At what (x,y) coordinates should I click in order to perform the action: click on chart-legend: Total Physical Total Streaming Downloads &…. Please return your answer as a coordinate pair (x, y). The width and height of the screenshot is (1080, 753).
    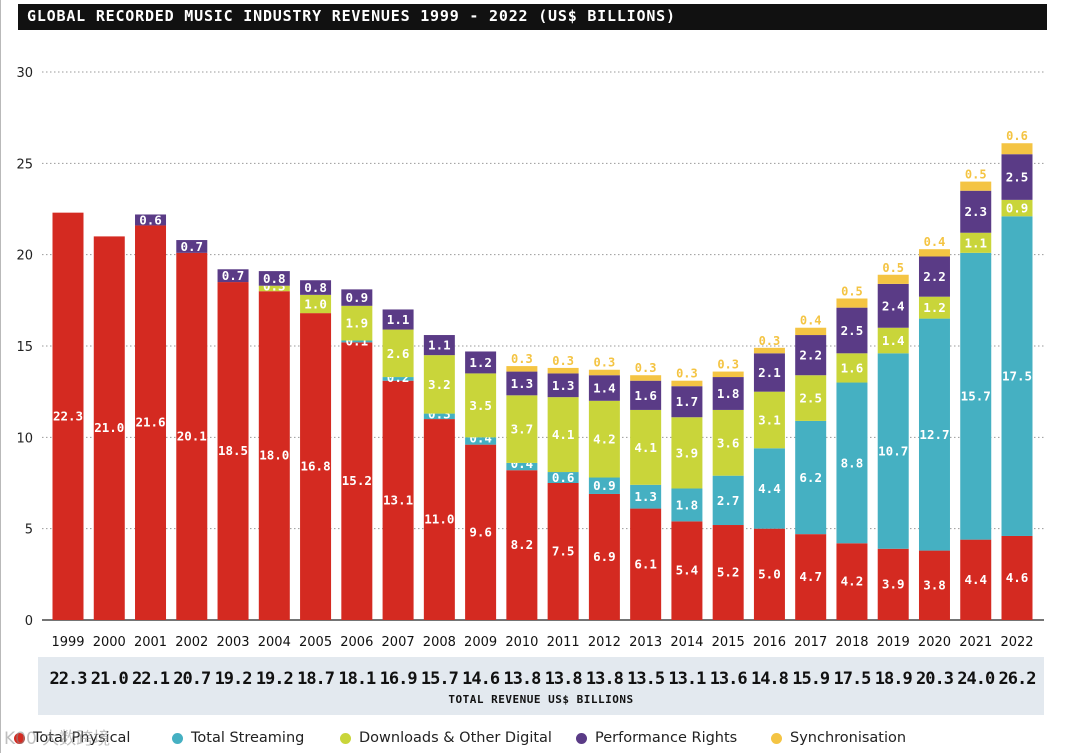
    Looking at the image, I should click on (544, 739).